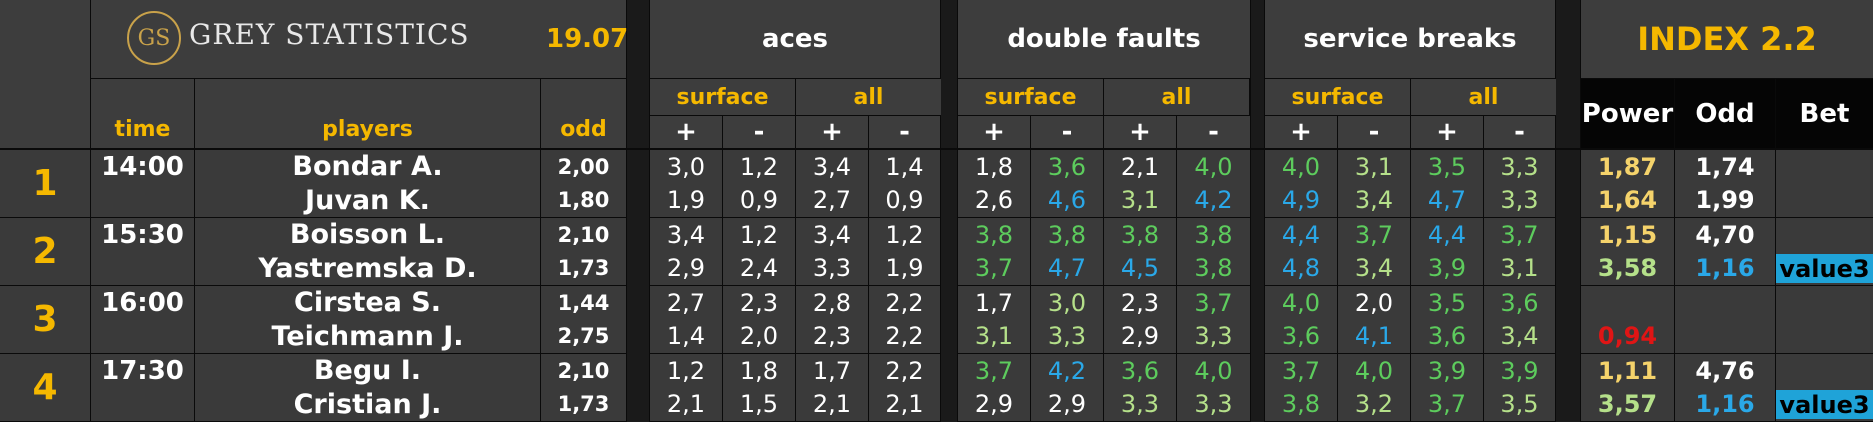 The width and height of the screenshot is (1873, 422). I want to click on match-number: 4, so click(45, 387).